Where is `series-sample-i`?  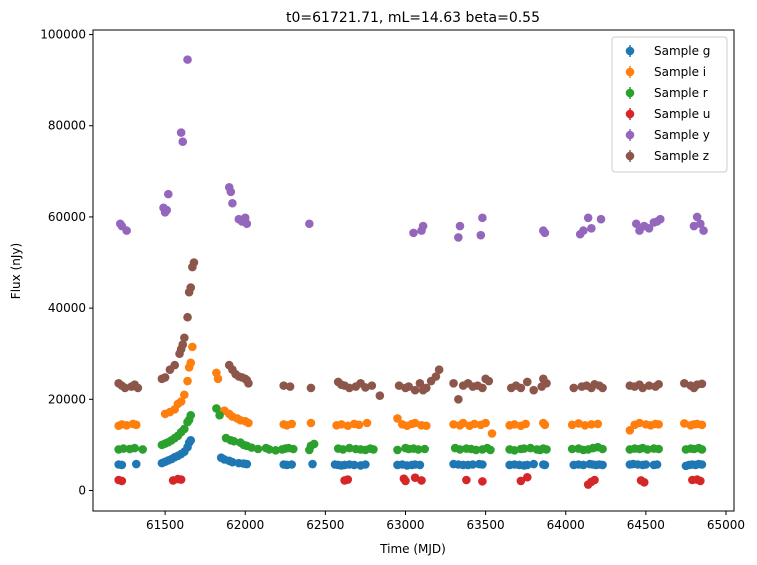
series-sample-i is located at coordinates (410, 390).